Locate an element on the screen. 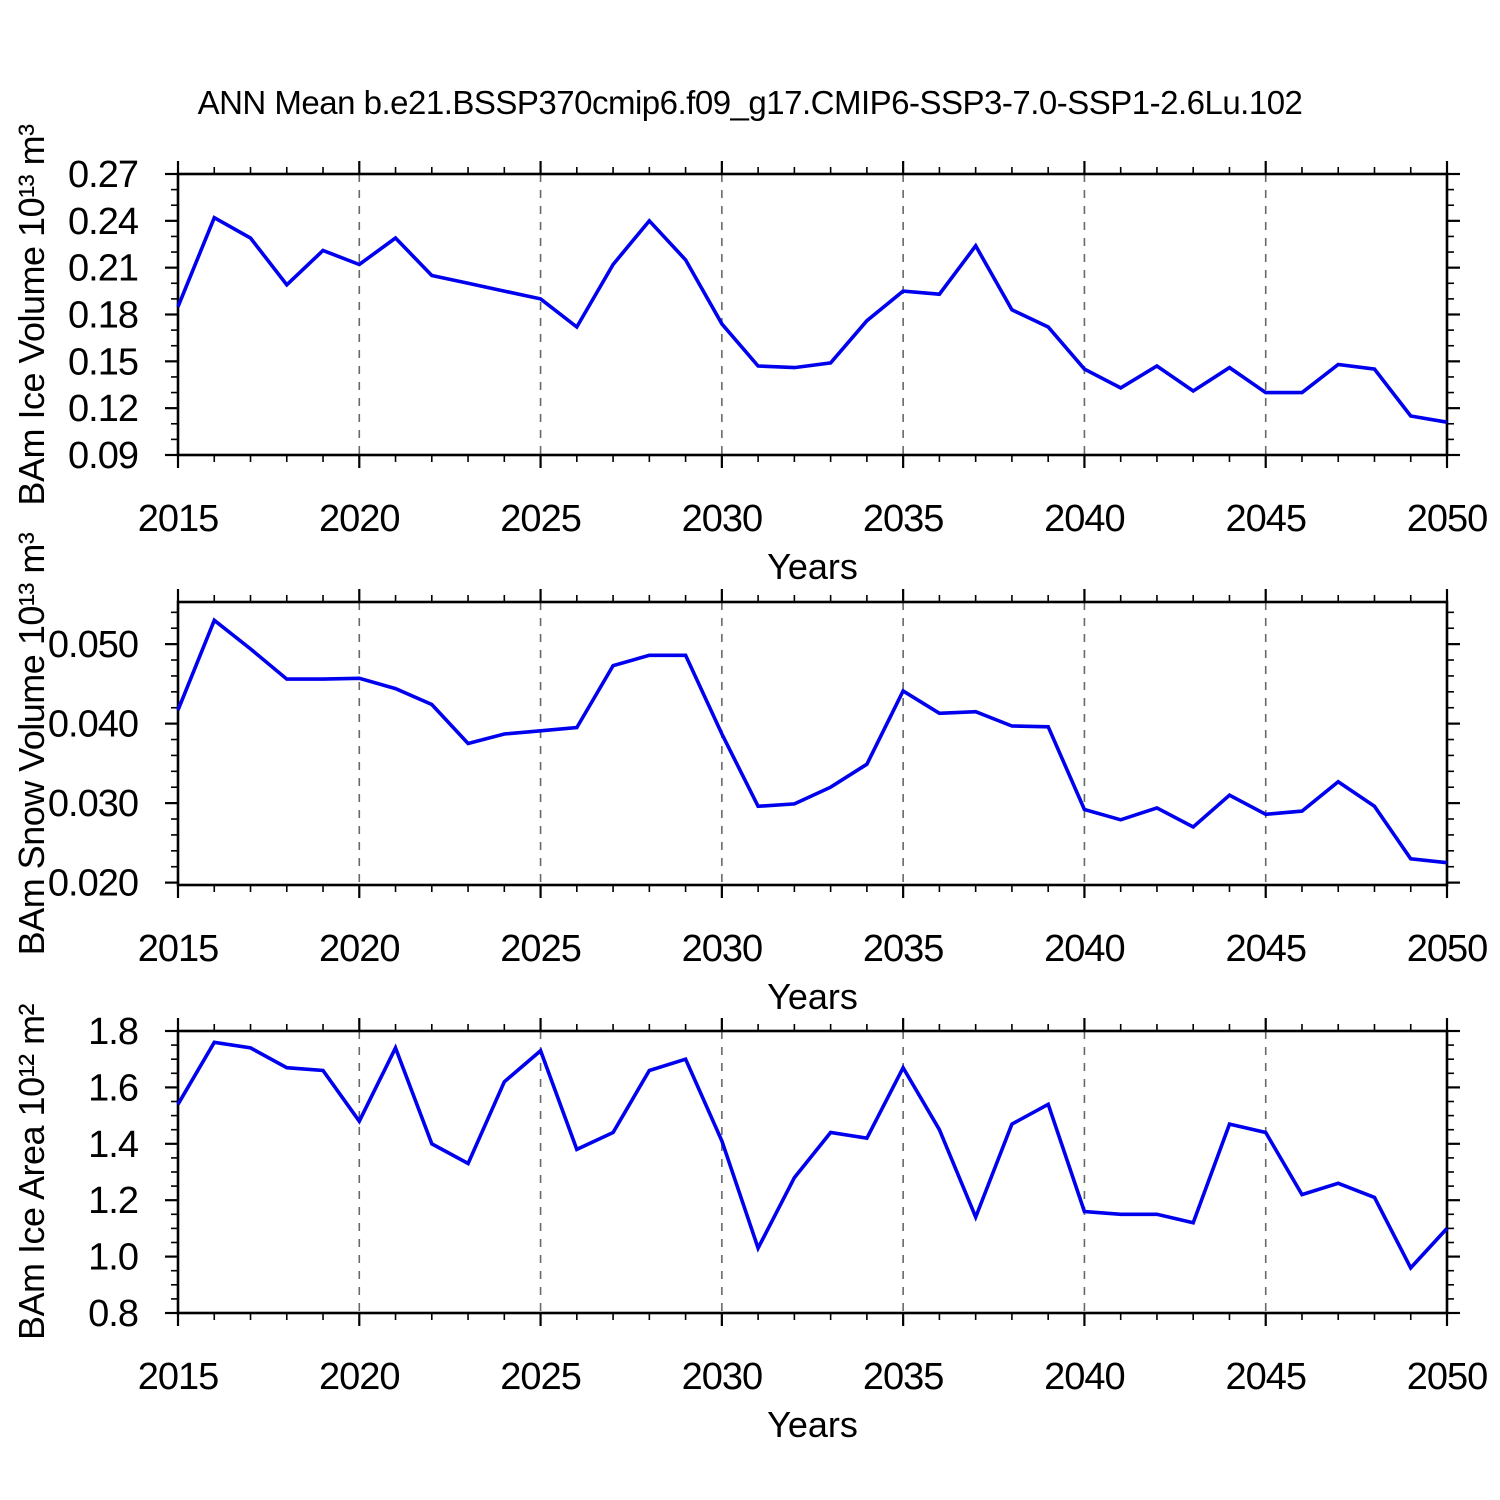 This screenshot has width=1500, height=1500. y-tick-label: 0.21 is located at coordinates (103, 269).